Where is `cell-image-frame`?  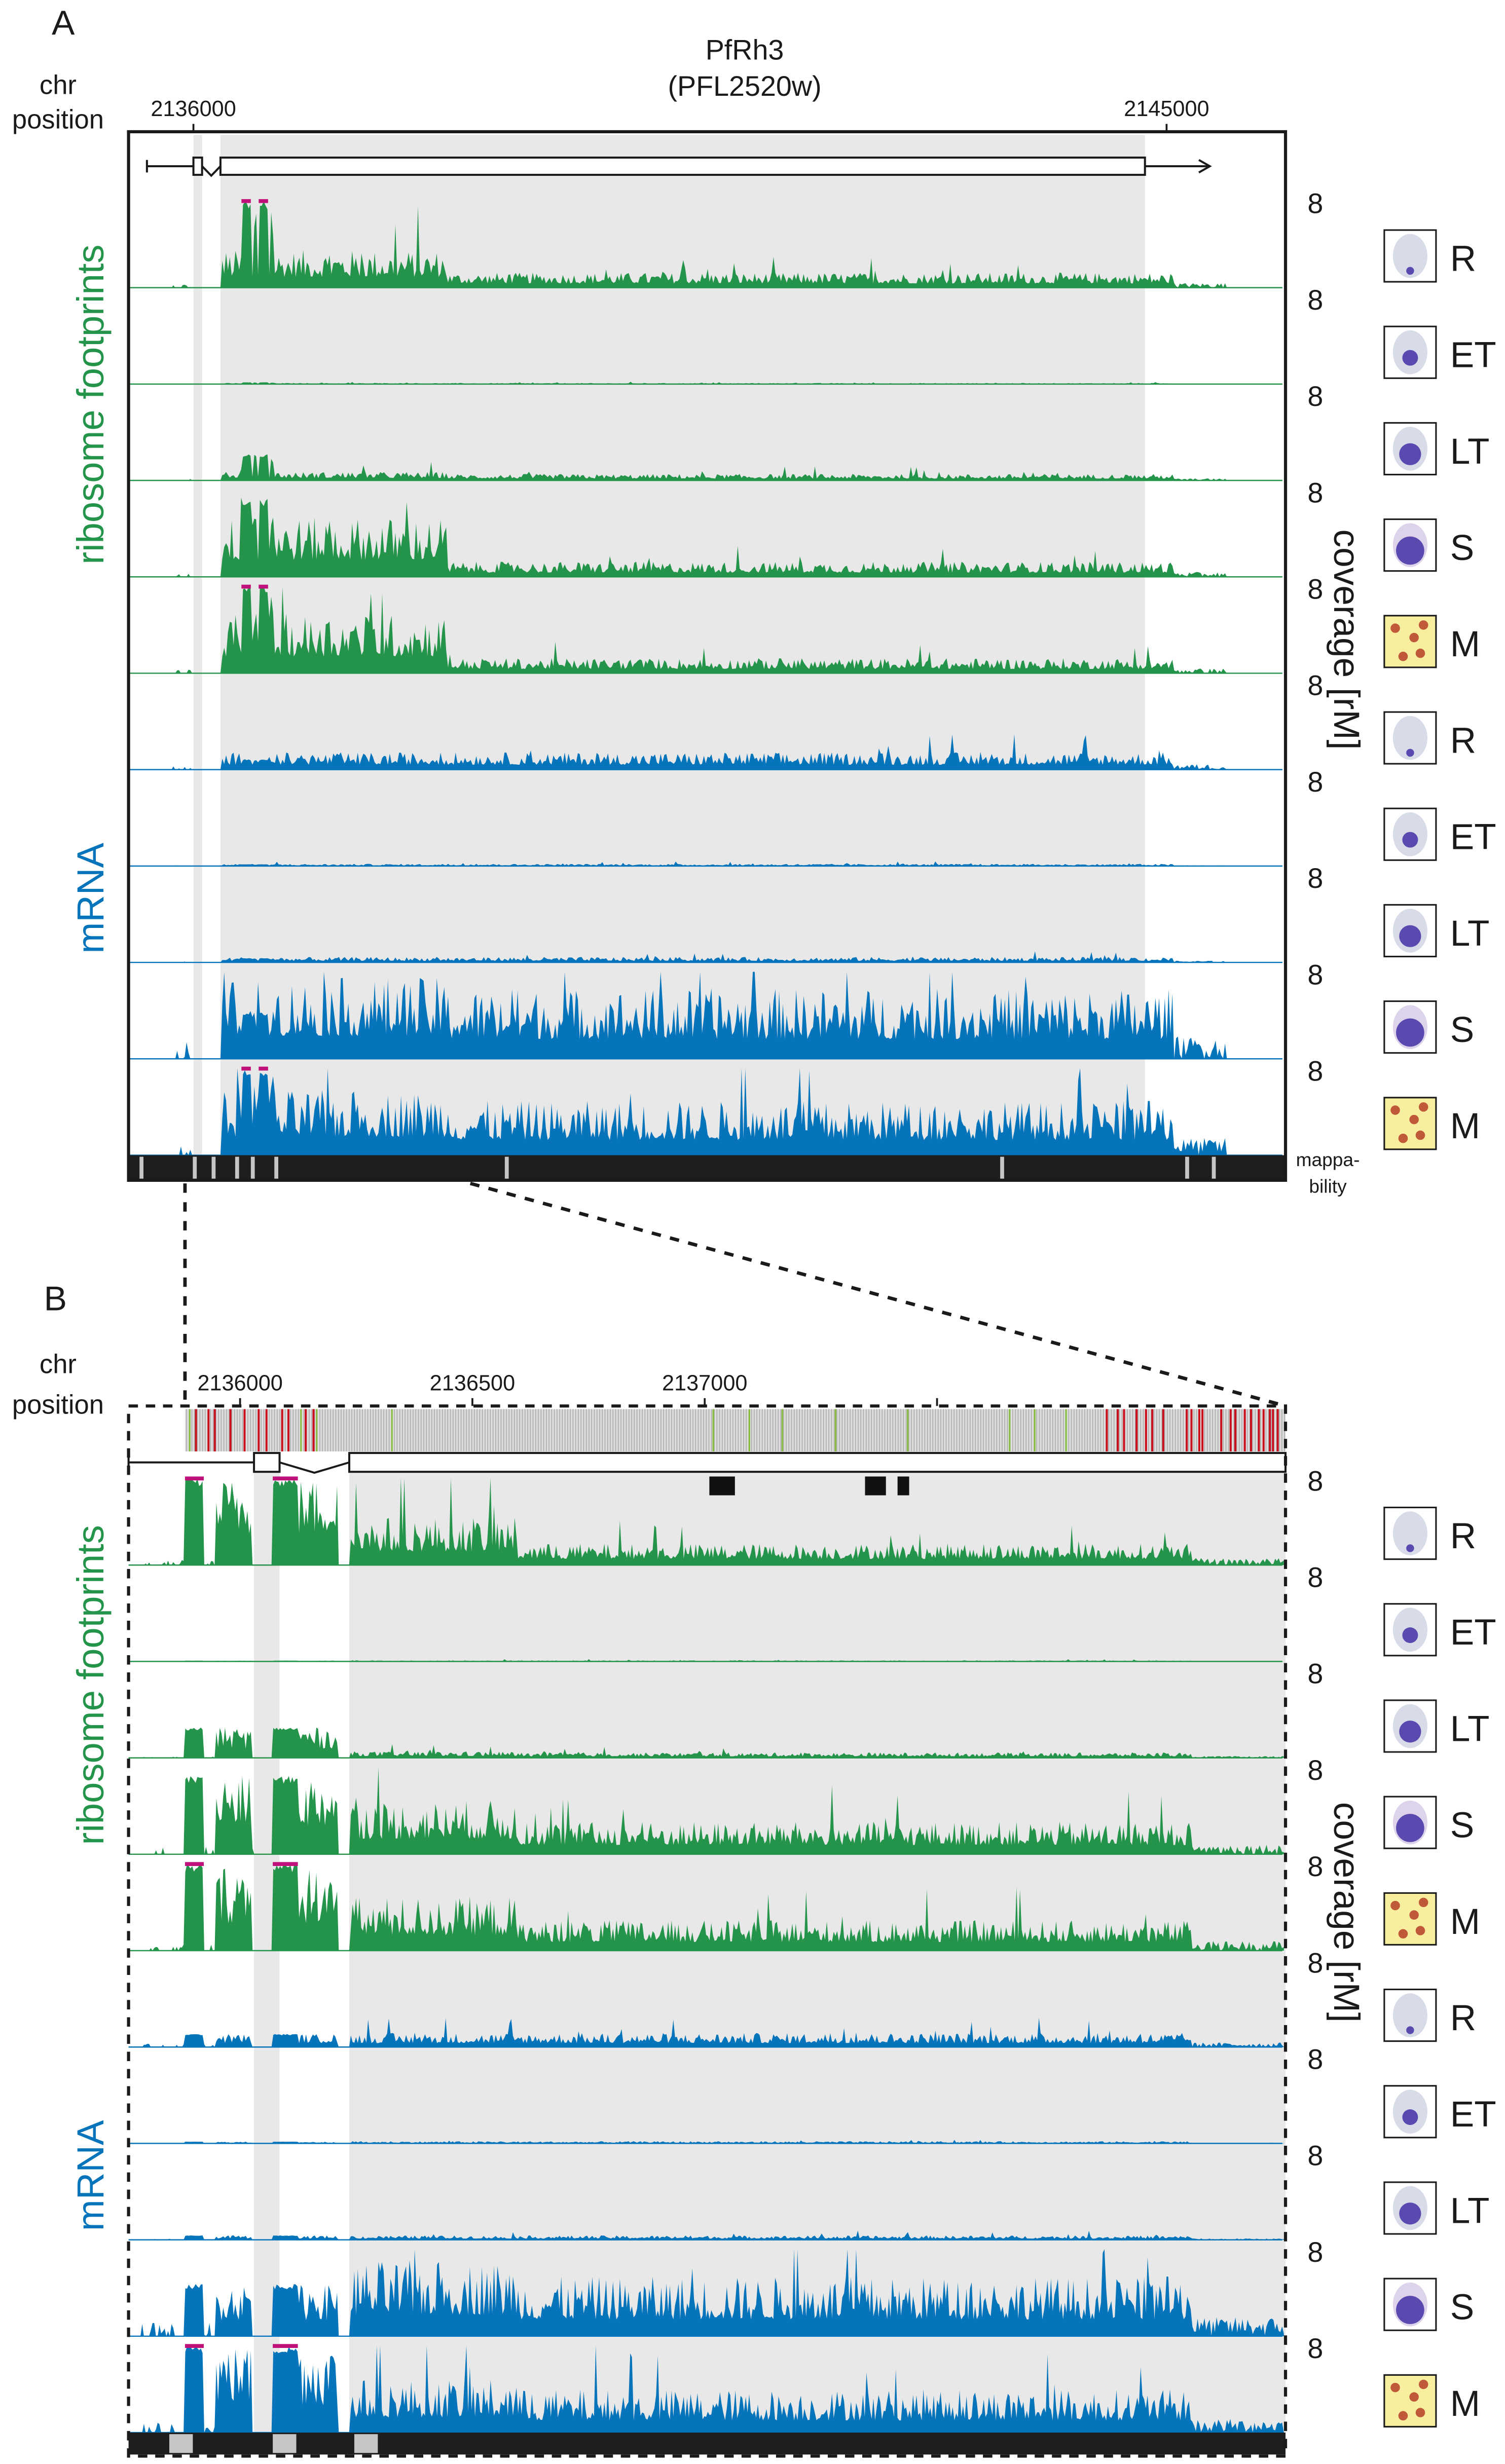
cell-image-frame is located at coordinates (1410, 1123).